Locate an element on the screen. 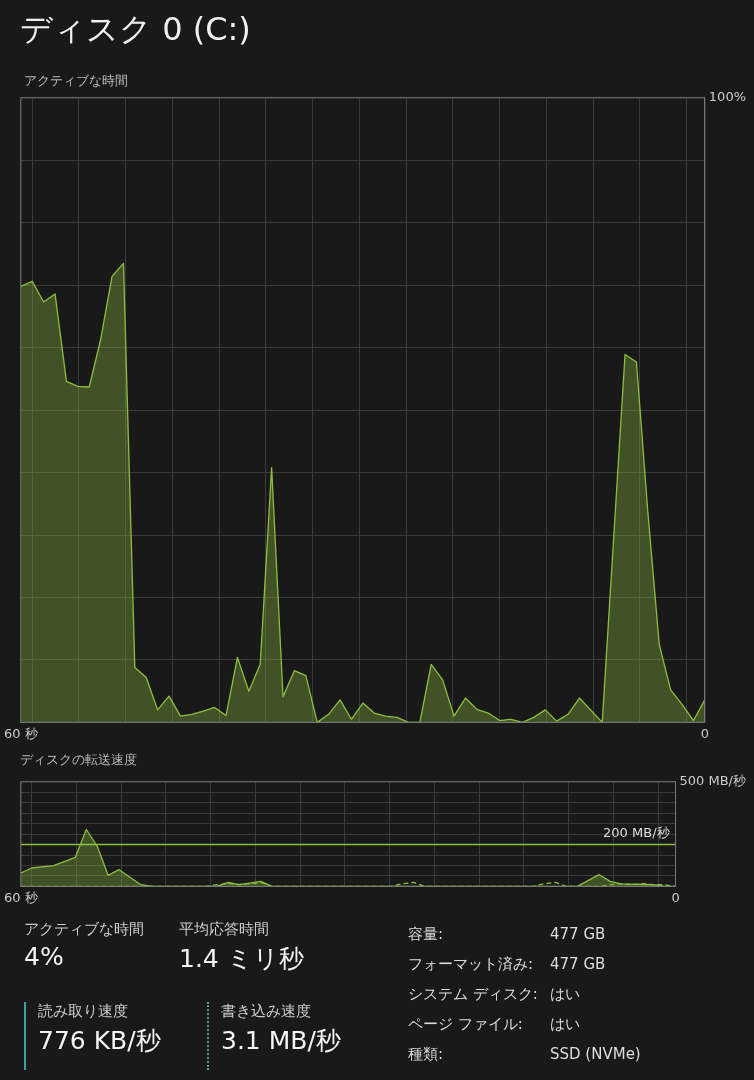  text: フォーマット済み: is located at coordinates (471, 964).